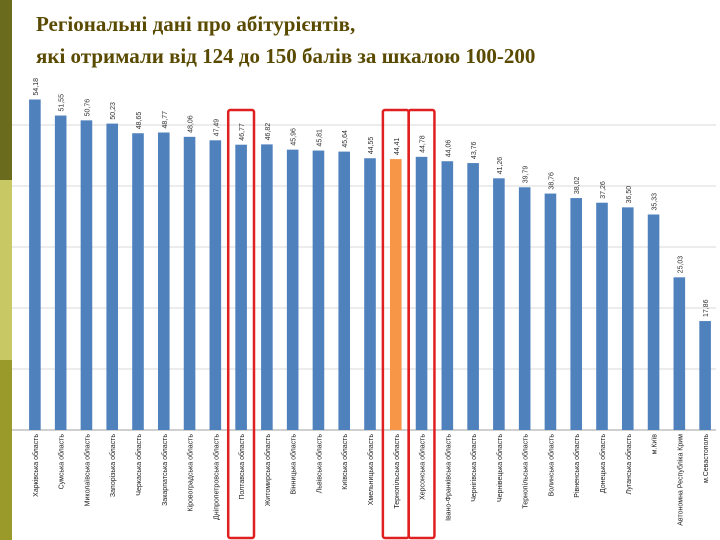  What do you see at coordinates (551, 181) in the screenshot?
I see `bar-value-label: 38,76` at bounding box center [551, 181].